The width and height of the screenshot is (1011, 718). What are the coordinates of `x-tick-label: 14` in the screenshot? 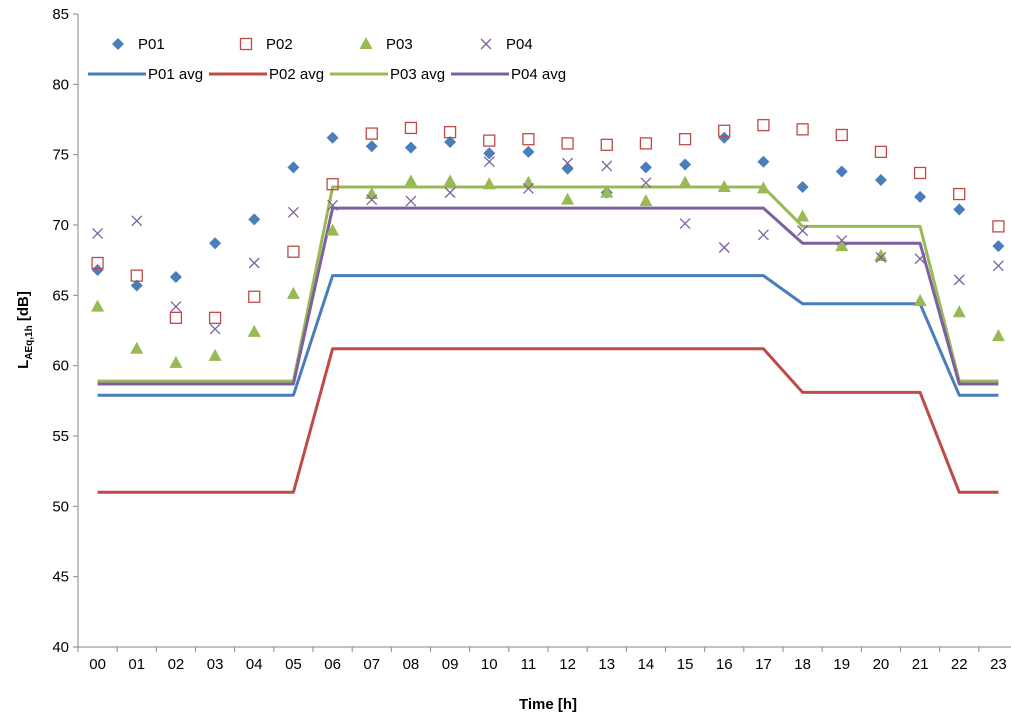 It's located at (646, 664).